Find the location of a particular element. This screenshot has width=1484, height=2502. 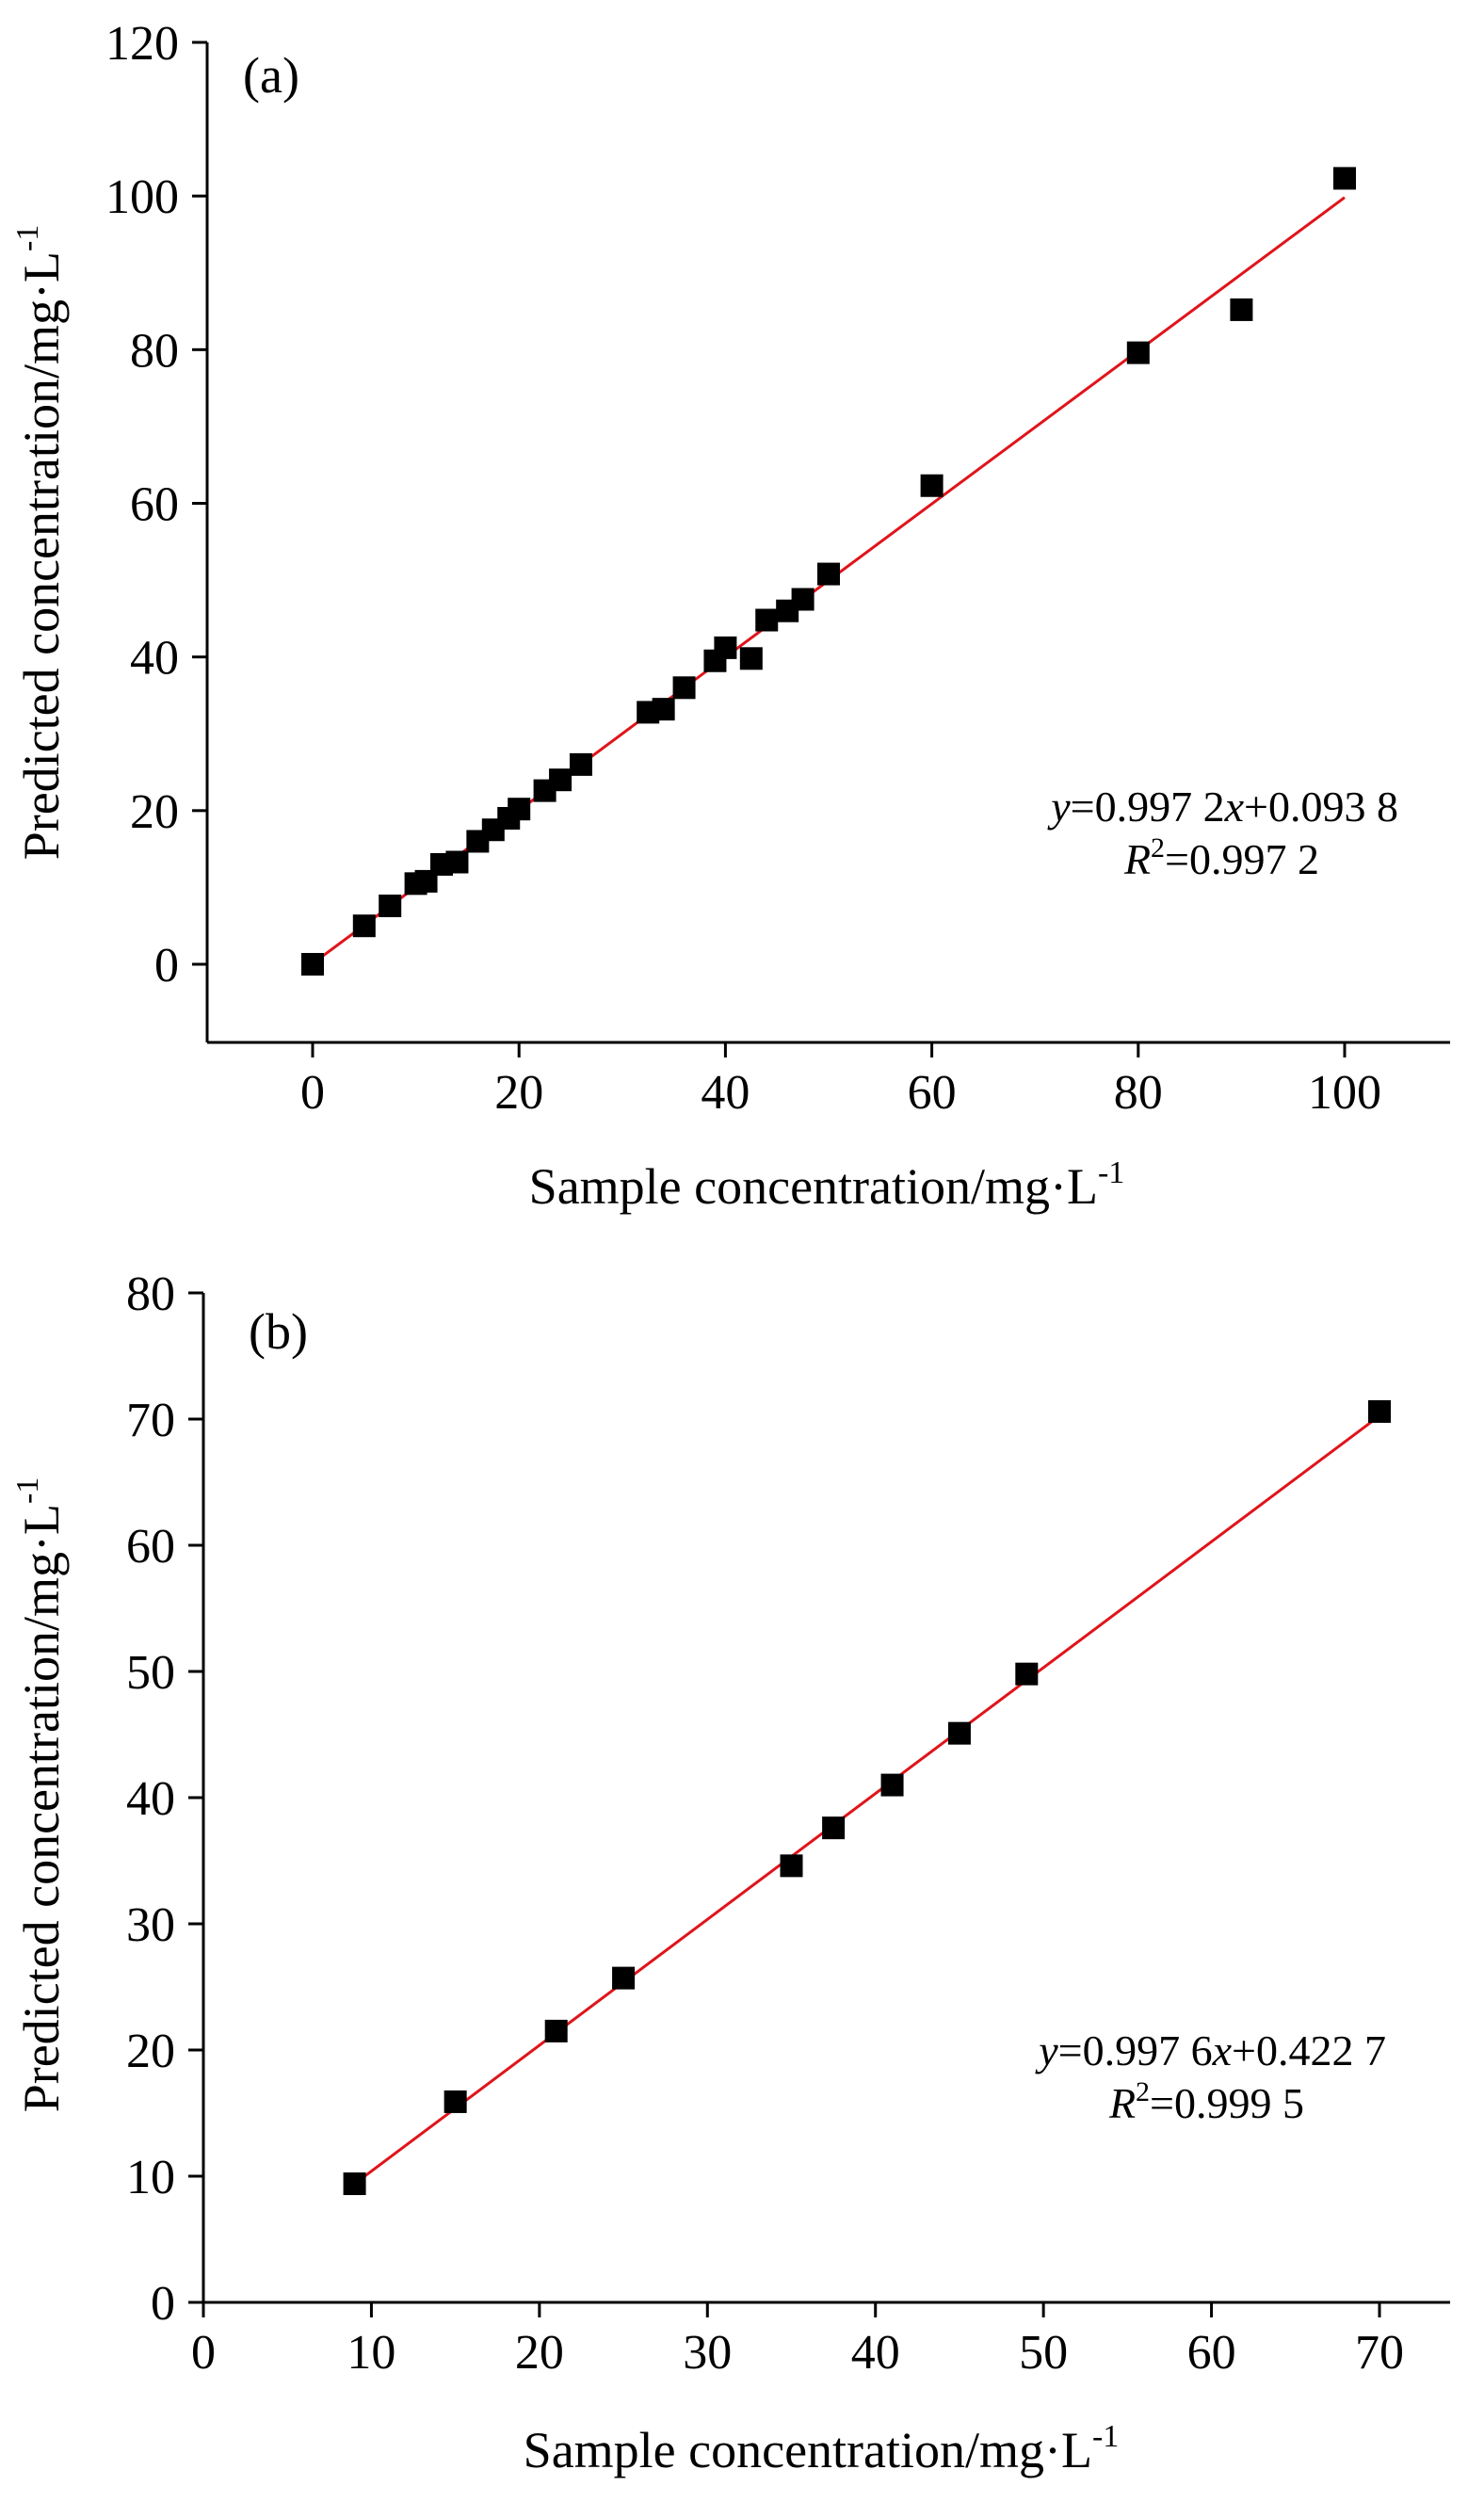

panel-b-x-ticks: 0 10 20 30 40 50 60 70 is located at coordinates (797, 2341).